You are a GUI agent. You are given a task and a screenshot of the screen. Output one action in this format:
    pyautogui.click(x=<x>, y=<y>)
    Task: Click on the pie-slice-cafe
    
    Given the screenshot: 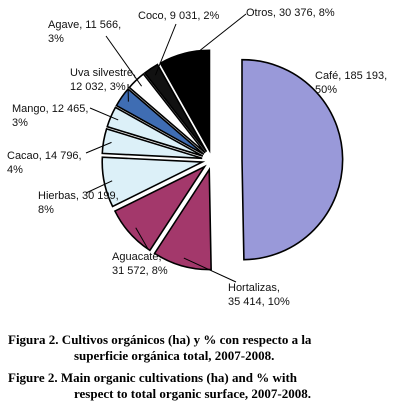 What is the action you would take?
    pyautogui.click(x=292, y=159)
    